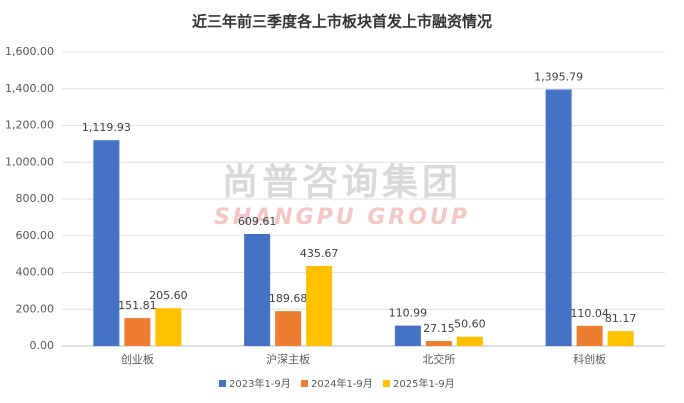  What do you see at coordinates (260, 383) in the screenshot?
I see `legend-label: 2023年1-9月` at bounding box center [260, 383].